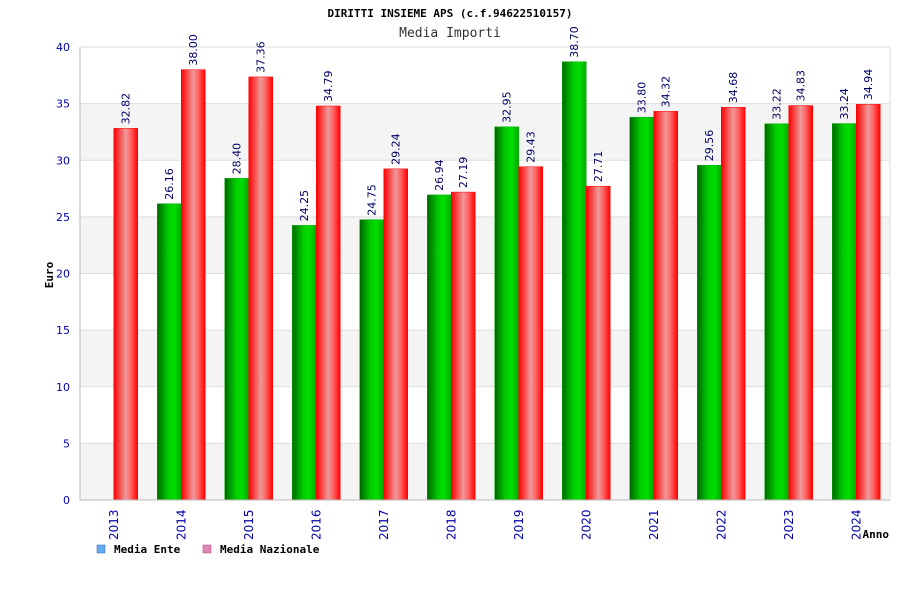 This screenshot has height=600, width=900. Describe the element at coordinates (450, 33) in the screenshot. I see `chart-subtitle: Media Importi` at that location.